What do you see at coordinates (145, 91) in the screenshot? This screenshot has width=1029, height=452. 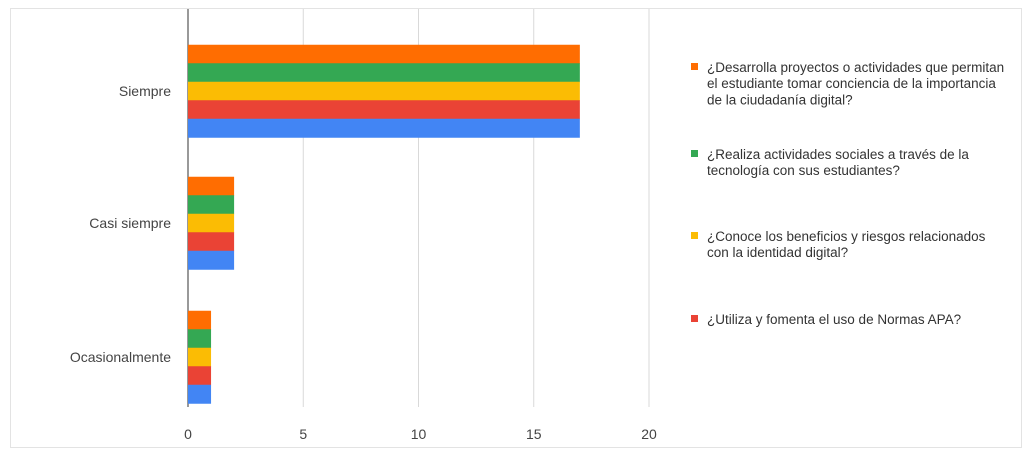 I see `category-label: Siempre` at bounding box center [145, 91].